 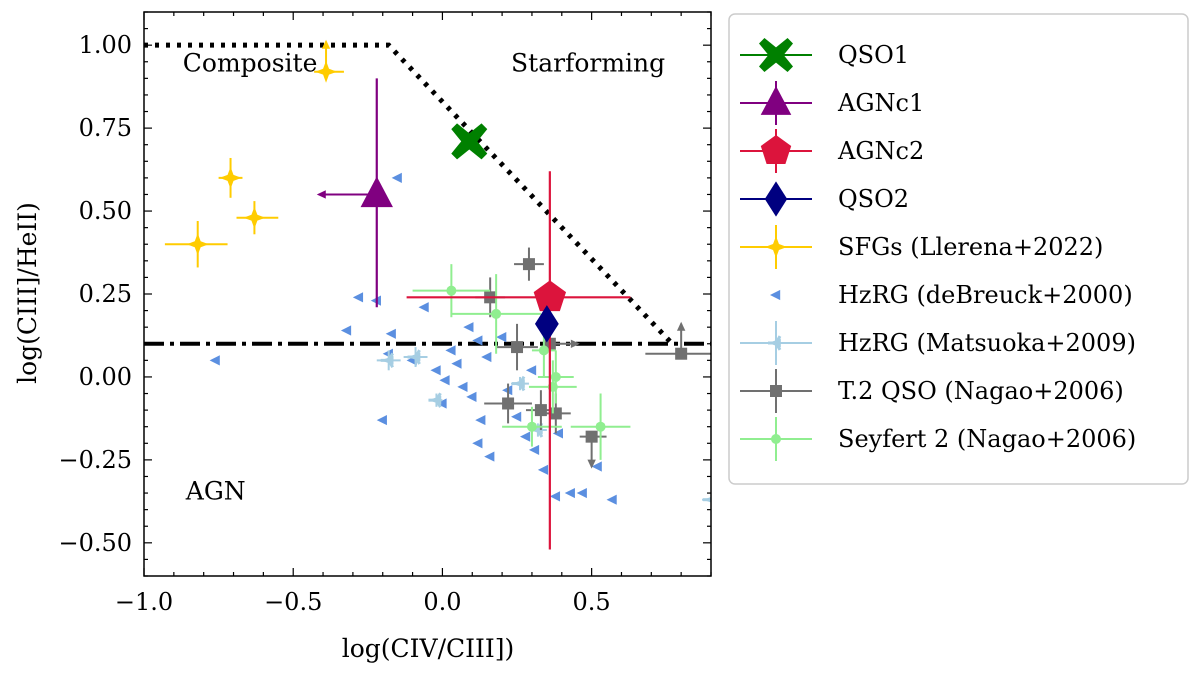 I want to click on legend-label: HzRG (deBreuck+2000), so click(x=985, y=295).